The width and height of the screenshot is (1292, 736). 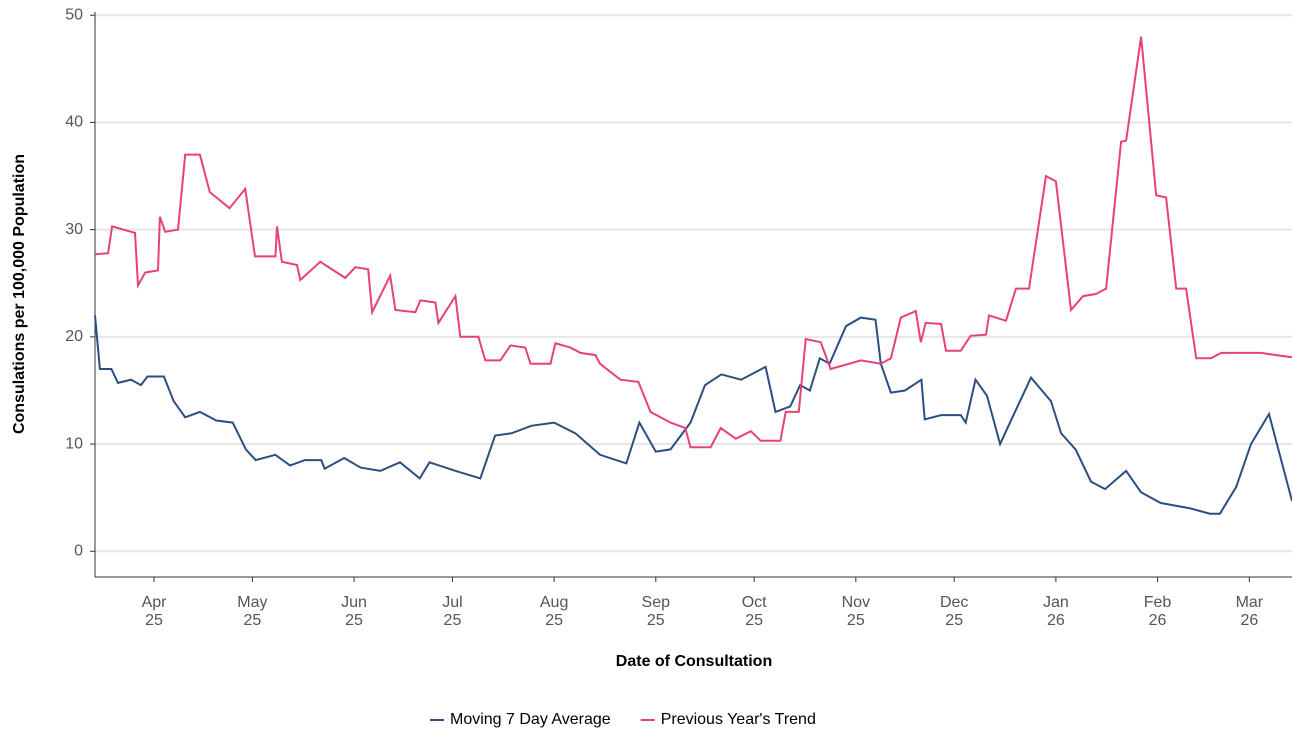 I want to click on x-tick-label: Sep 25, so click(x=656, y=611).